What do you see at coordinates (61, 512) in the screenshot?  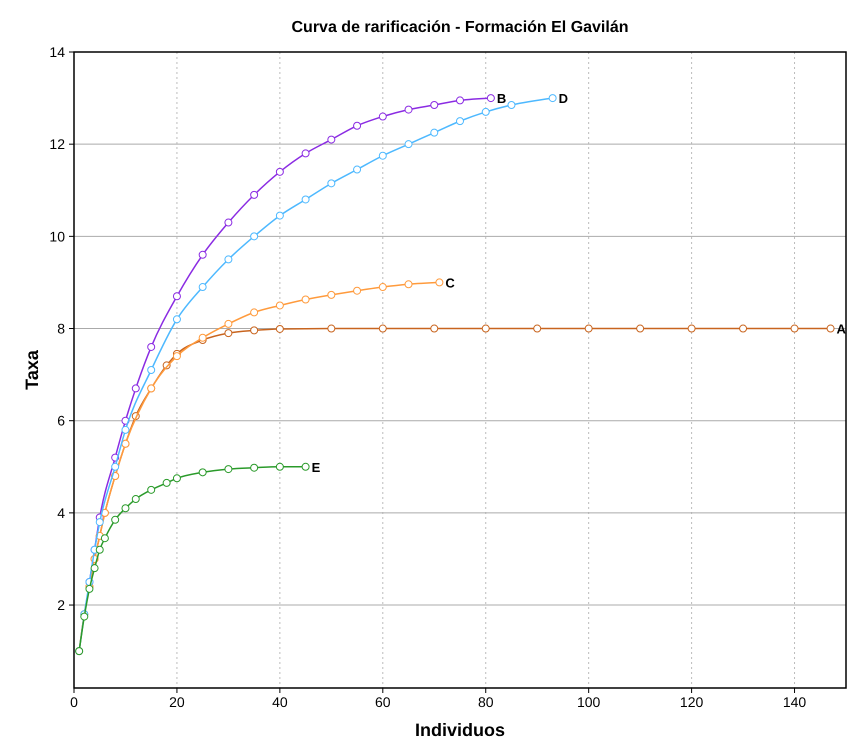 I see `y-tick-label: 4` at bounding box center [61, 512].